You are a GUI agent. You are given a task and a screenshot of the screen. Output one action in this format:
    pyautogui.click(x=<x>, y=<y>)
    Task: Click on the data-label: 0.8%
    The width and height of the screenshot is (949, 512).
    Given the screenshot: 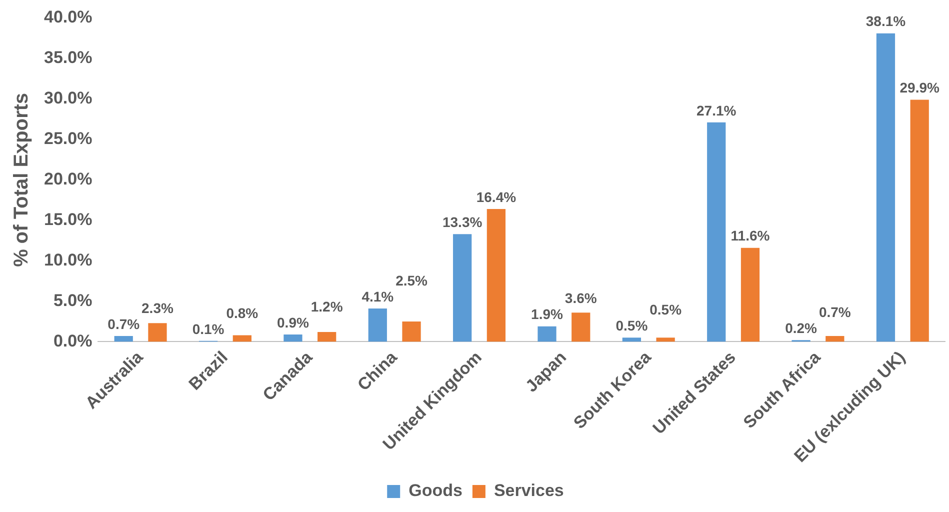 What is the action you would take?
    pyautogui.click(x=242, y=312)
    